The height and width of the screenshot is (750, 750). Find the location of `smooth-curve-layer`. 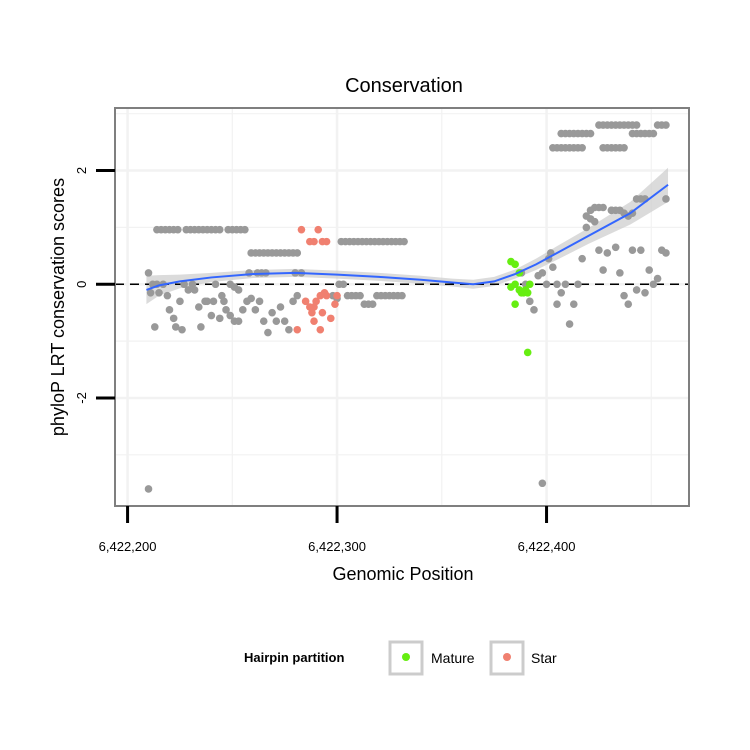

smooth-curve-layer is located at coordinates (407, 237).